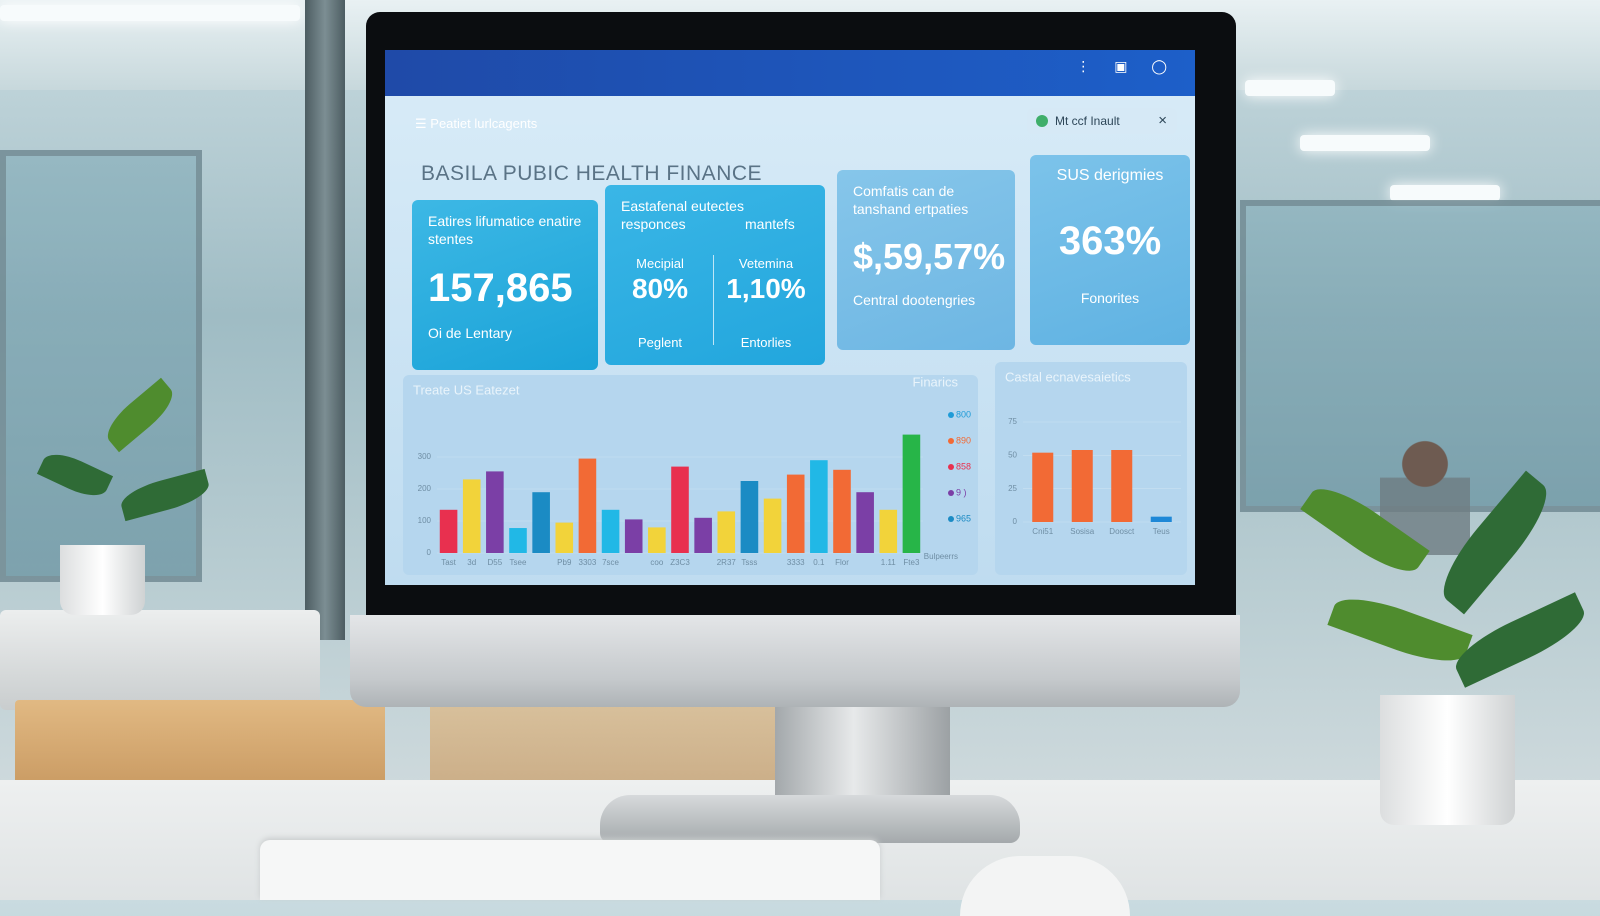  Describe the element at coordinates (713, 300) in the screenshot. I see `divider` at that location.